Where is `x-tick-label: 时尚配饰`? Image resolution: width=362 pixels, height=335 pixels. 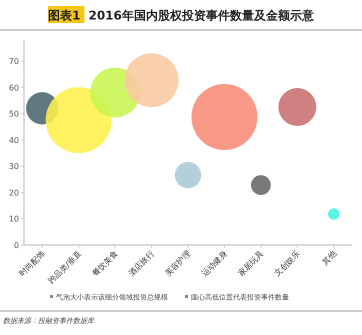
x-tick-label: 时尚配饰 is located at coordinates (32, 263).